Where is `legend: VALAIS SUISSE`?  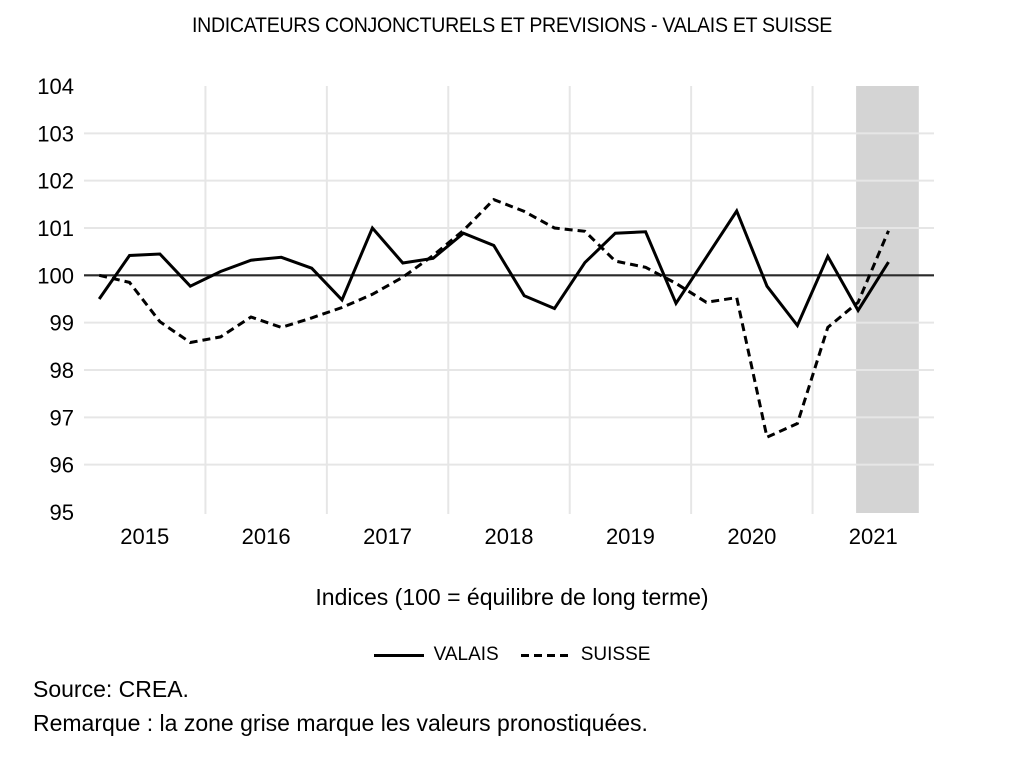 legend: VALAIS SUISSE is located at coordinates (512, 655).